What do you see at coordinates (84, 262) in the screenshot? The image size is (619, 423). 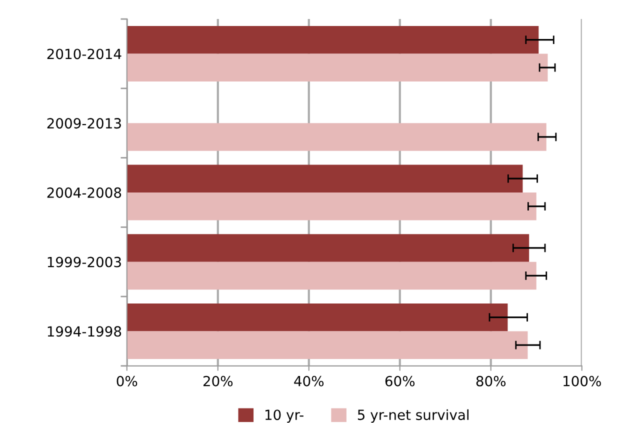 I see `y-tick-label: 1999-2003` at bounding box center [84, 262].